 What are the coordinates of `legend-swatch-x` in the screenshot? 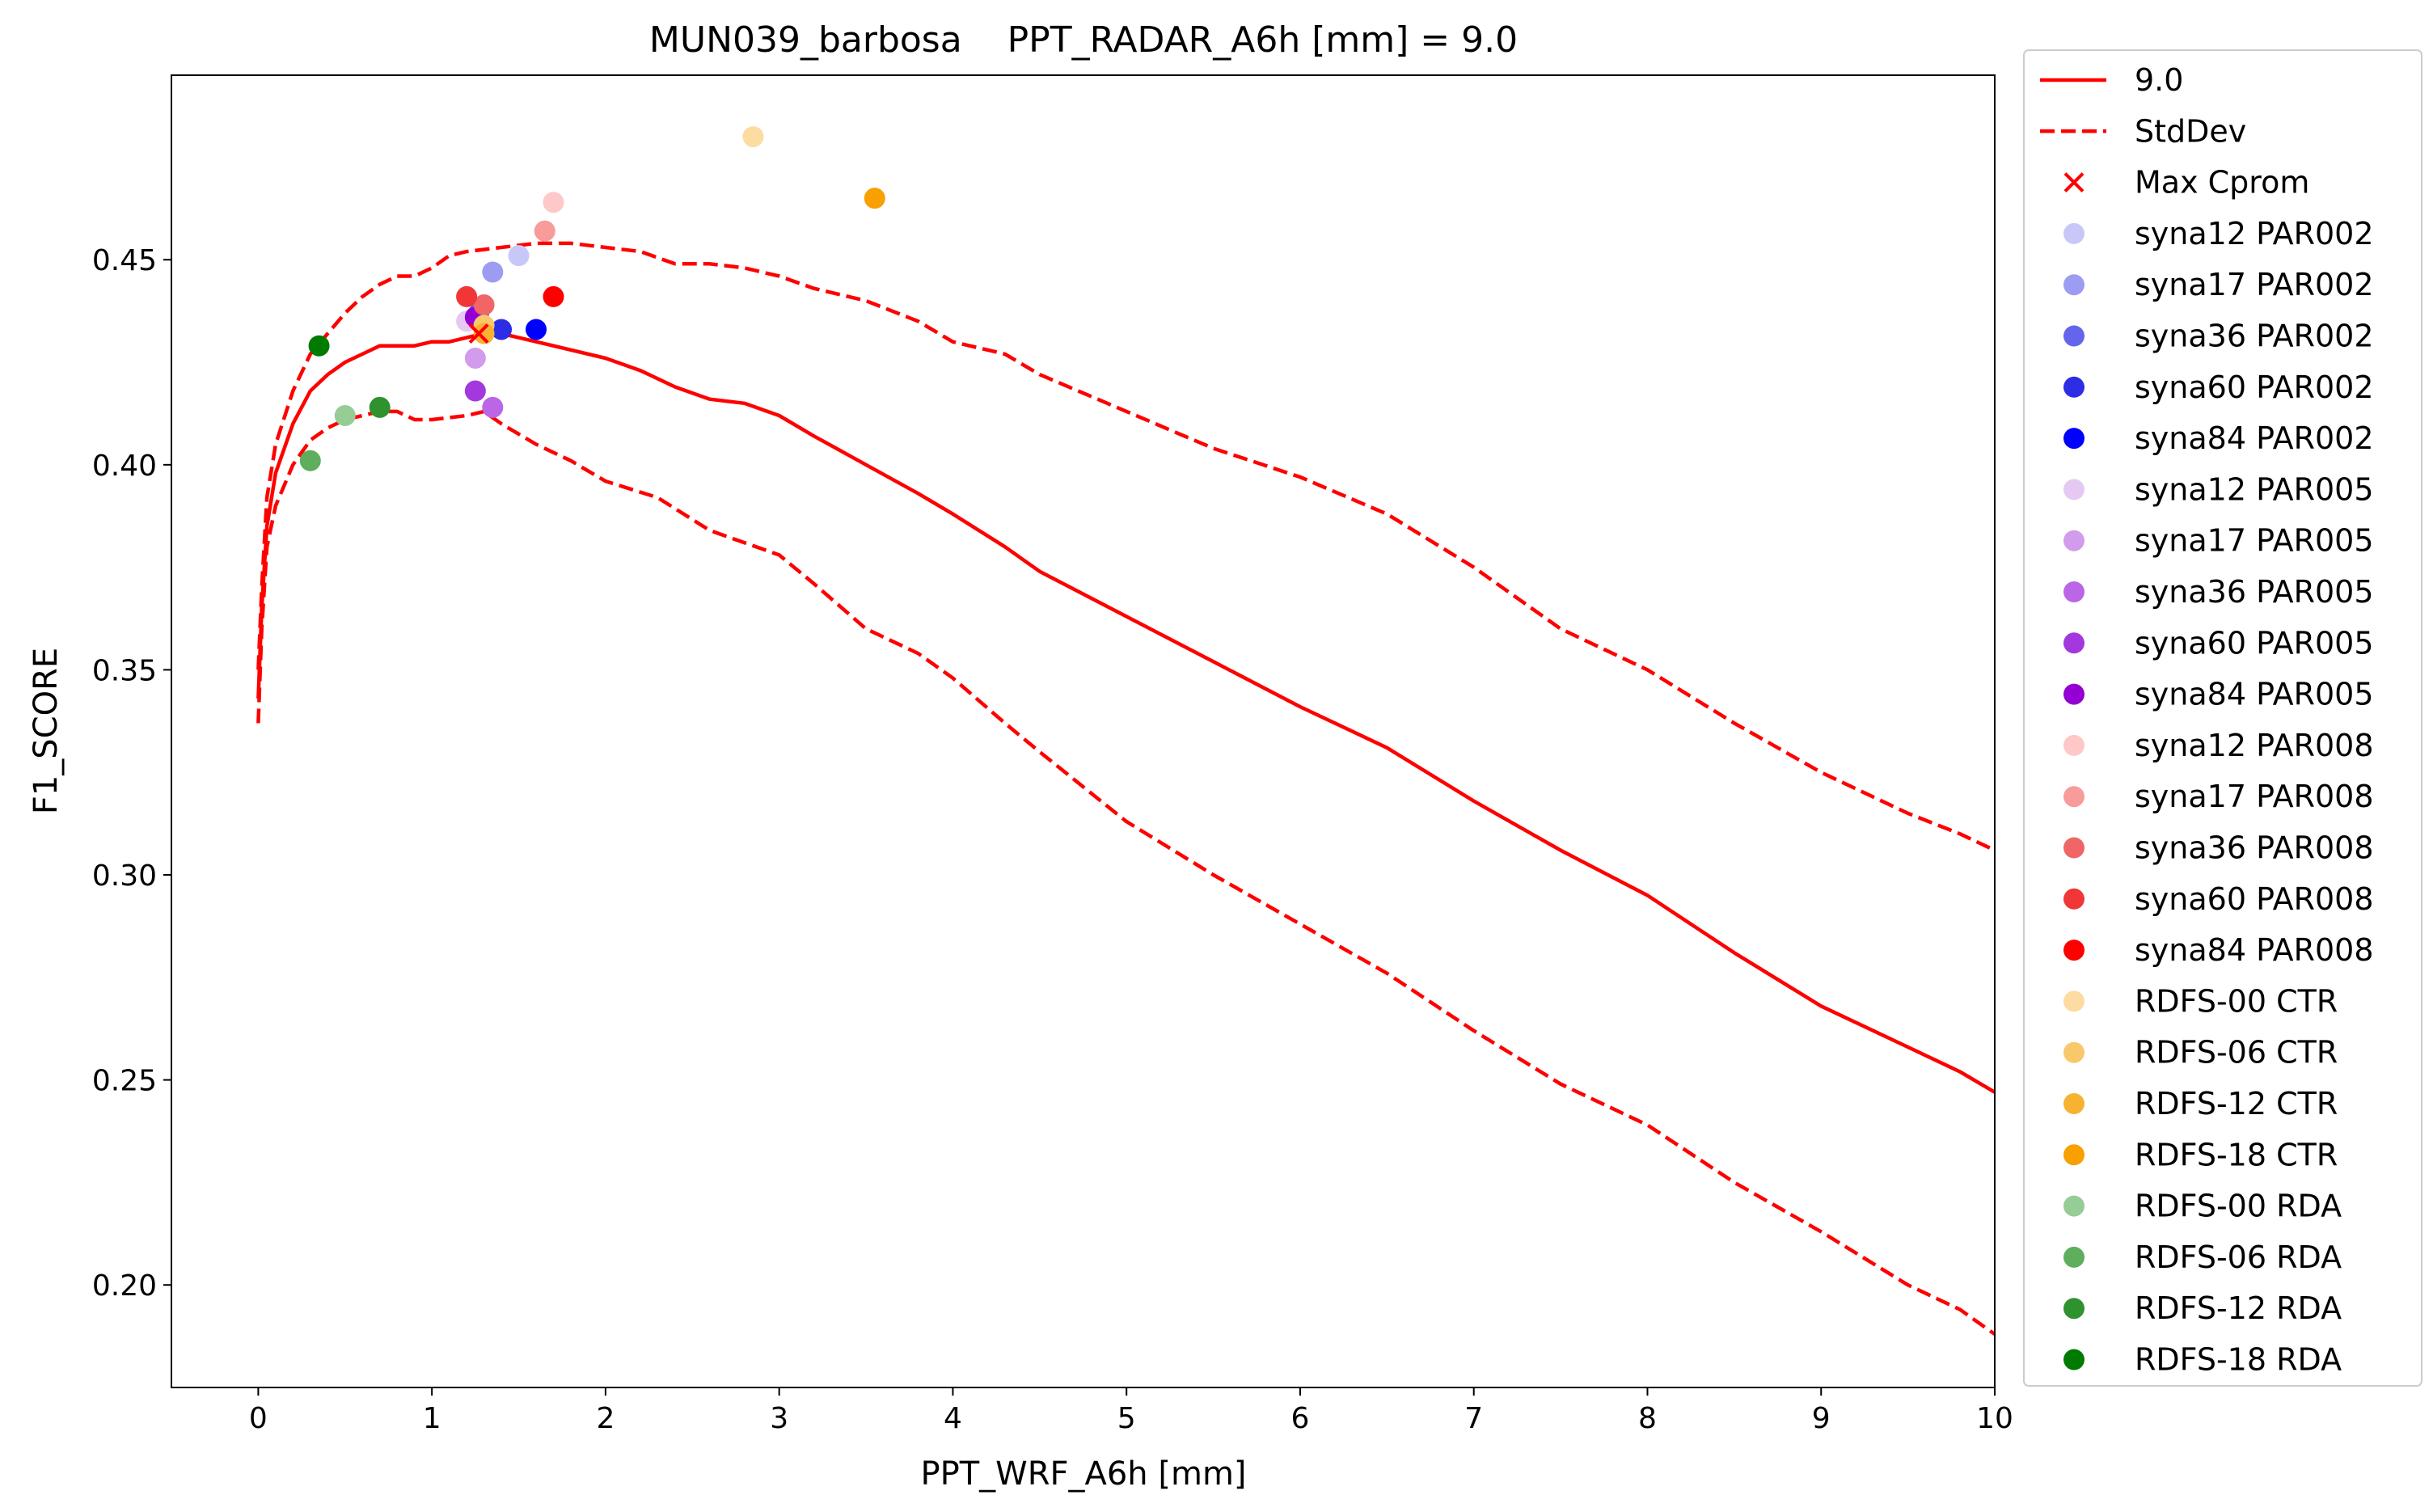 It's located at (2074, 182).